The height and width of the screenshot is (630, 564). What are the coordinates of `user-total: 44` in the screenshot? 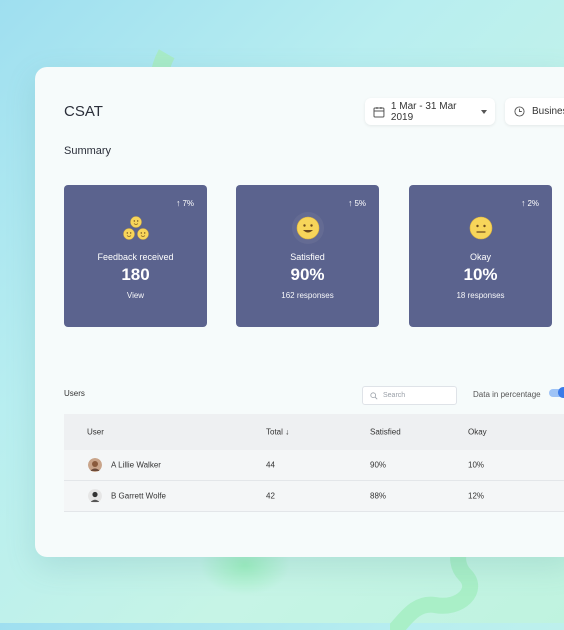 It's located at (270, 465).